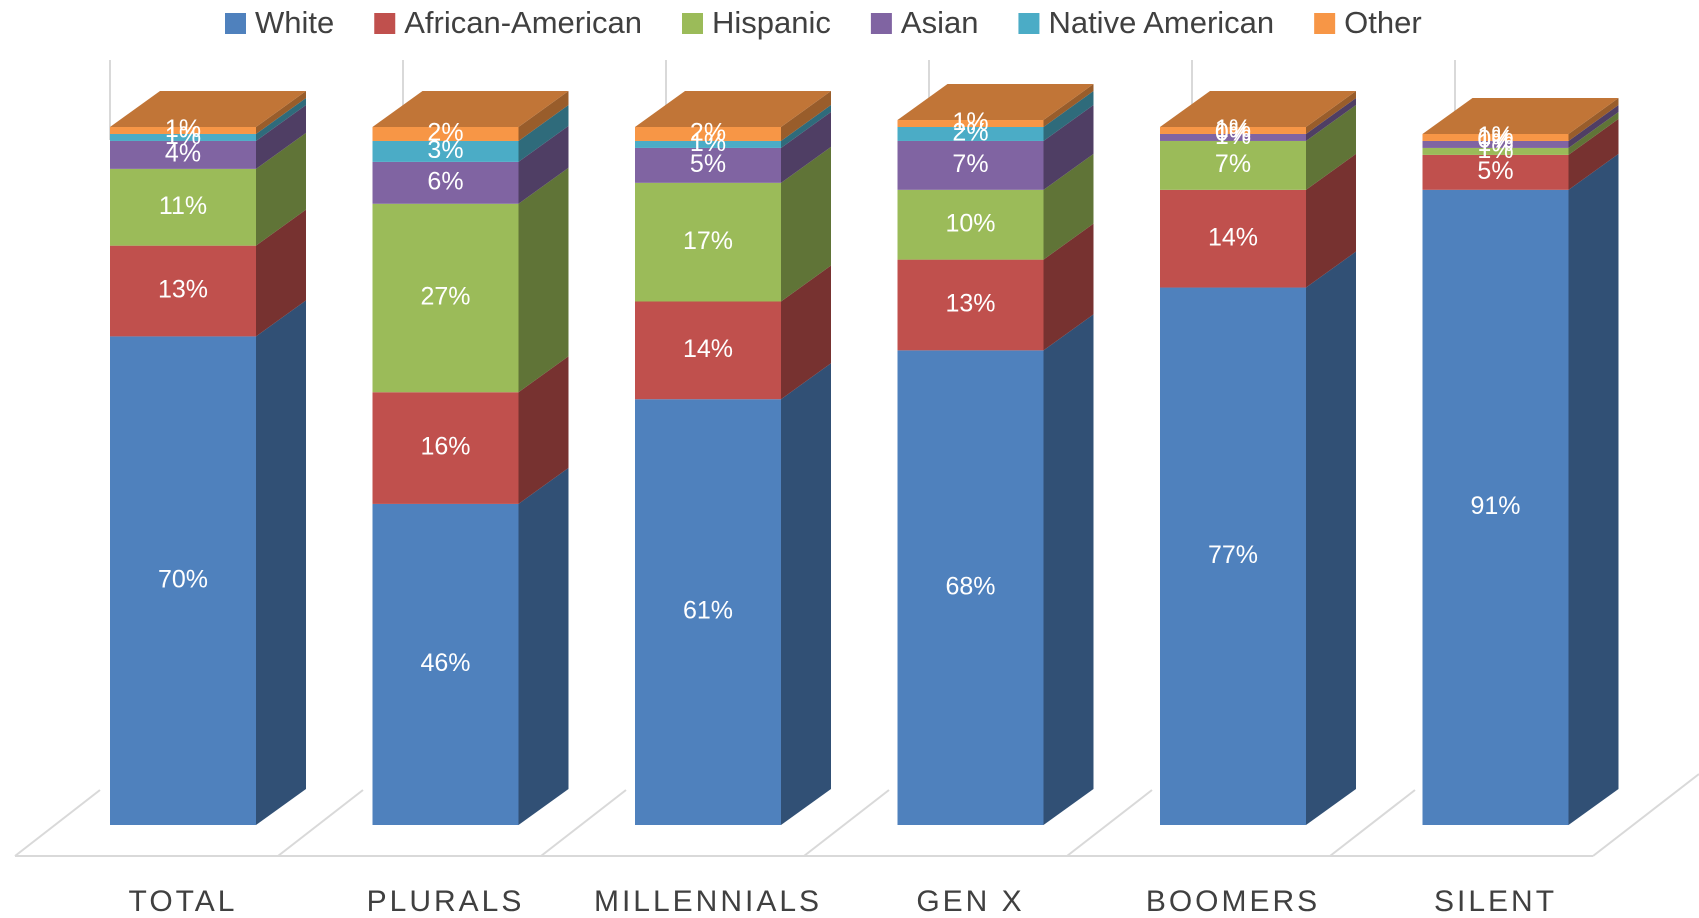 Image resolution: width=1699 pixels, height=918 pixels. I want to click on legend-label: Other, so click(1383, 22).